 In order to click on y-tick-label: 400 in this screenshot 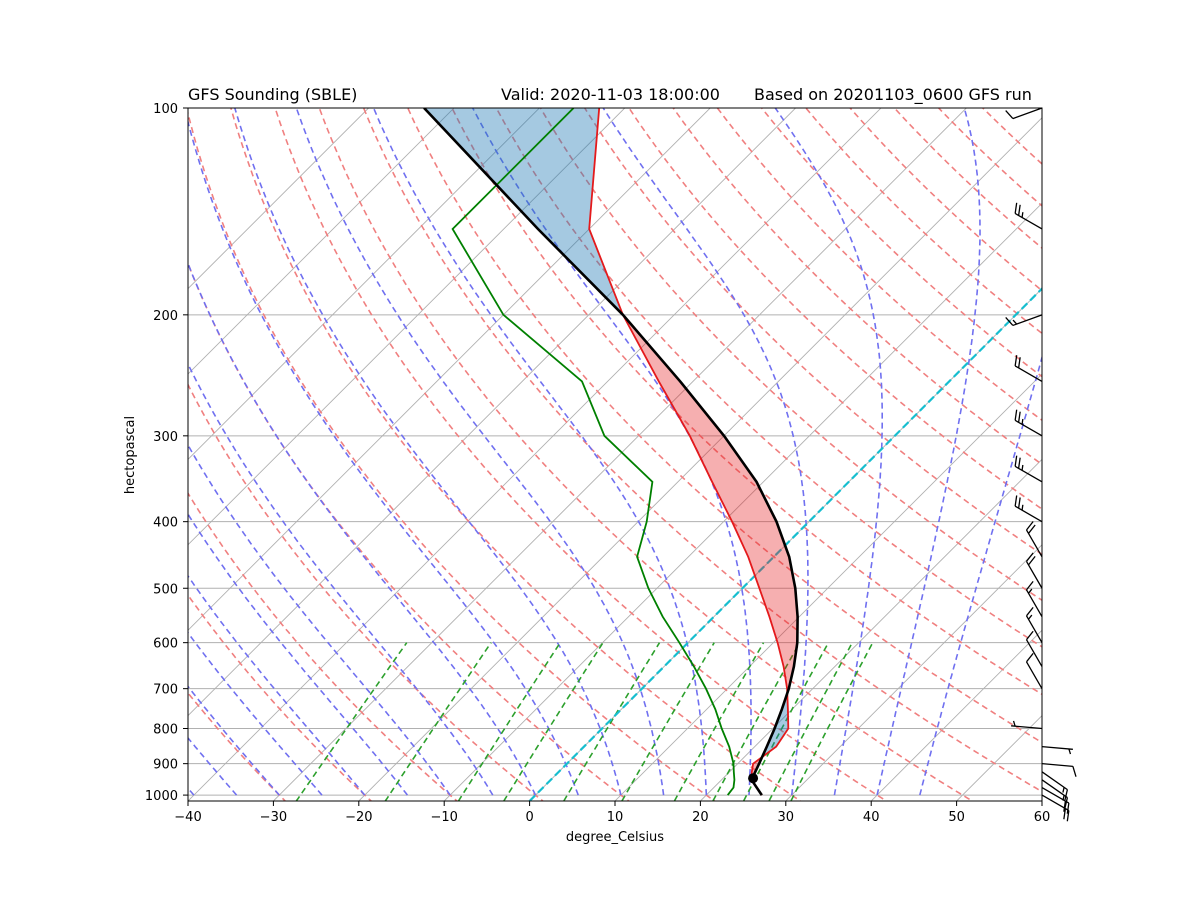, I will do `click(165, 523)`.